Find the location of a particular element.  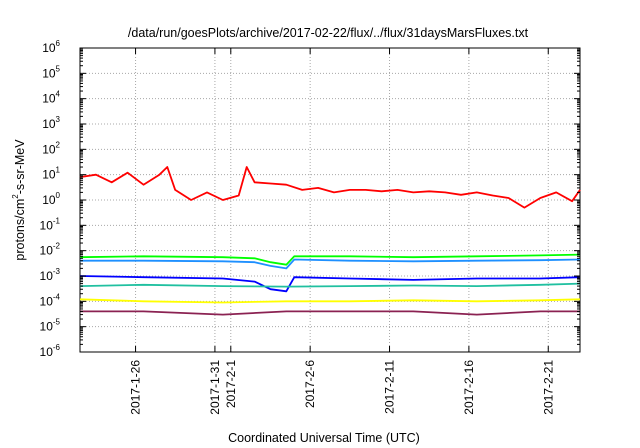

y-axis-title-sup: 2 is located at coordinates (15, 196).